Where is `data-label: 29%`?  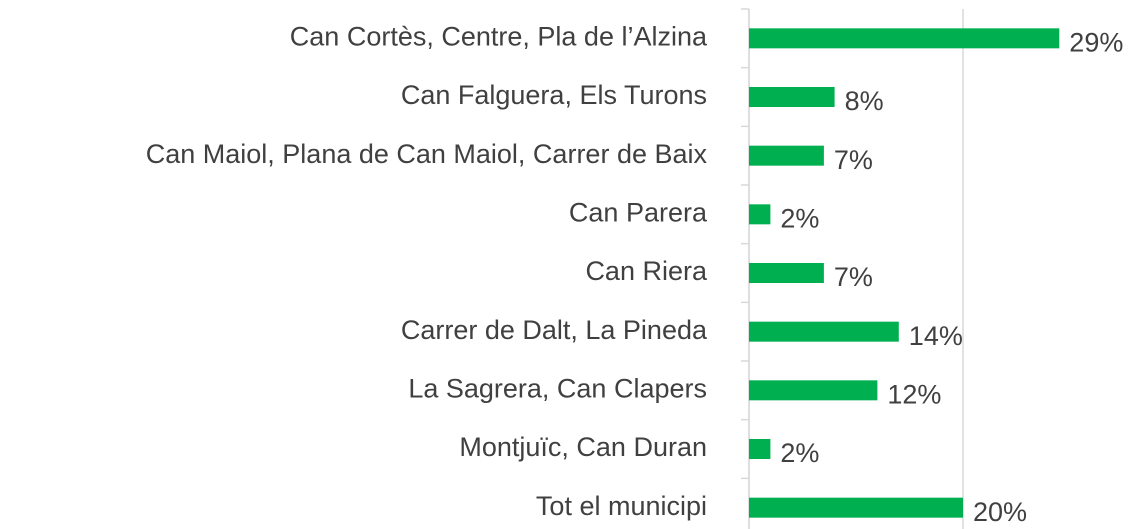
data-label: 29% is located at coordinates (1096, 42).